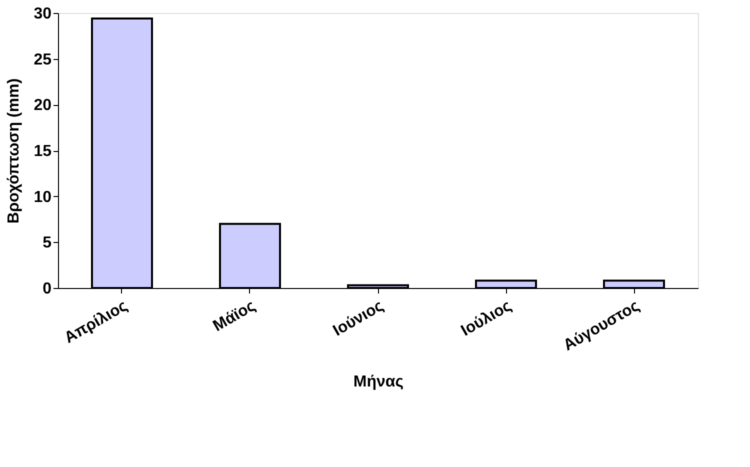  Describe the element at coordinates (47, 243) in the screenshot. I see `y-tick-label: 5` at that location.